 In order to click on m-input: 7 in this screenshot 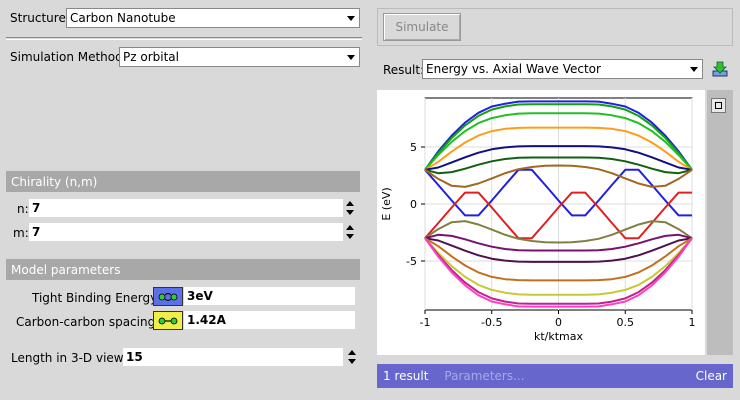, I will do `click(186, 232)`.